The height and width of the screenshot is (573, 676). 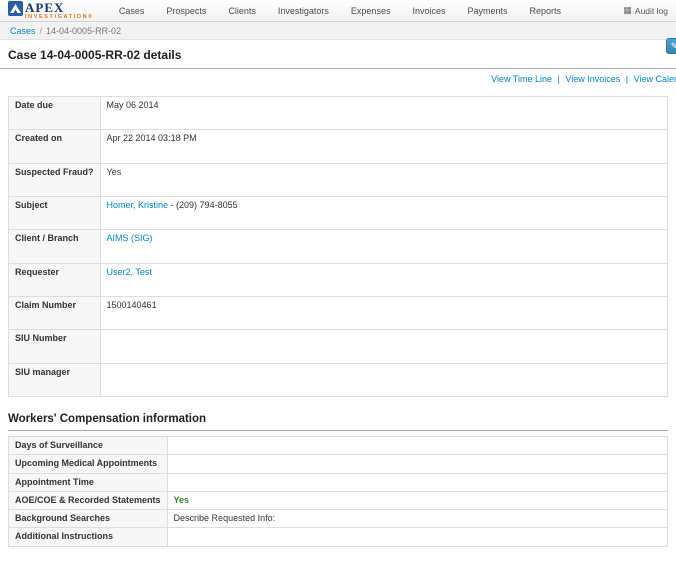 What do you see at coordinates (59, 16) in the screenshot?
I see `brand-subtitle: INVESTIGATION®` at bounding box center [59, 16].